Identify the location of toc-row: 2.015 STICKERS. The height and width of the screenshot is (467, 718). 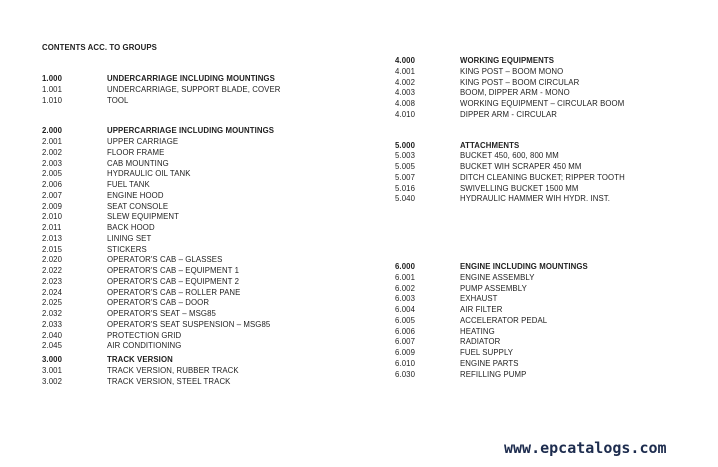
(207, 250).